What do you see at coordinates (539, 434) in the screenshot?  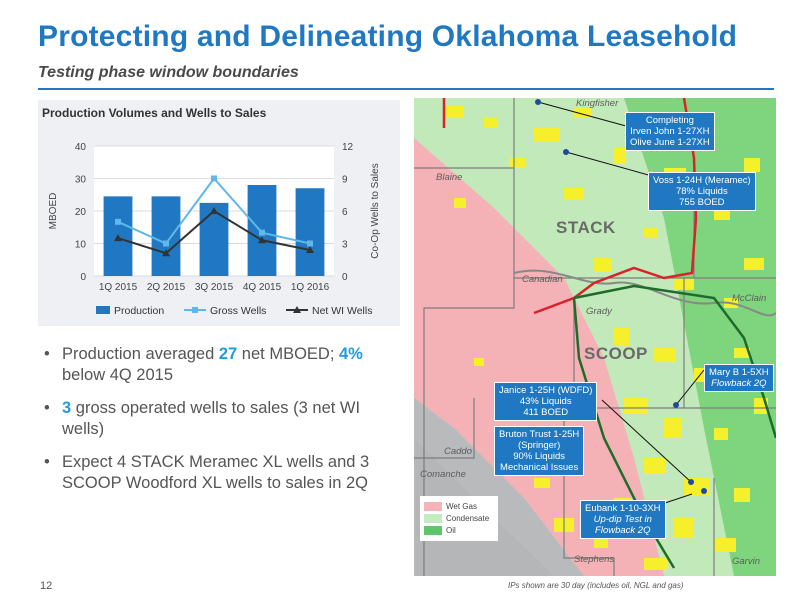 I see `callout-line: Bruton Trust 1-25H` at bounding box center [539, 434].